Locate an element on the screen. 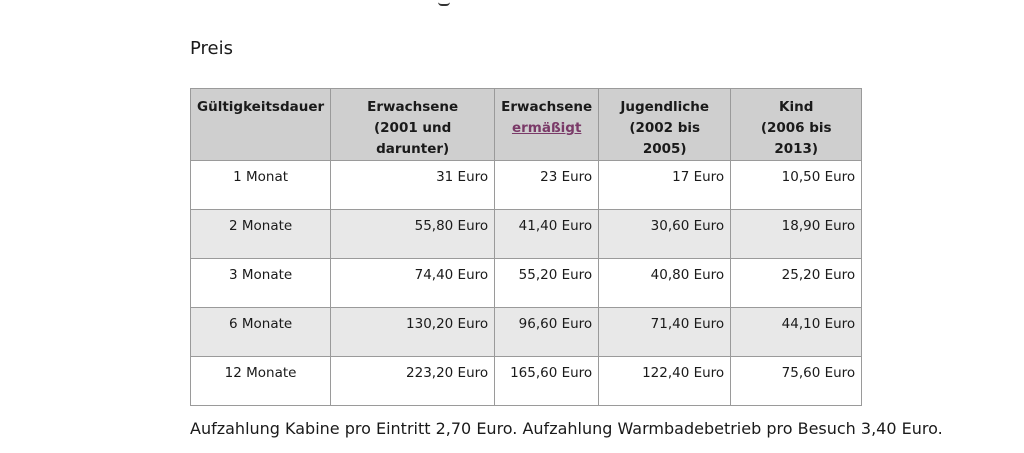  header-child-label: Kind is located at coordinates (796, 107).